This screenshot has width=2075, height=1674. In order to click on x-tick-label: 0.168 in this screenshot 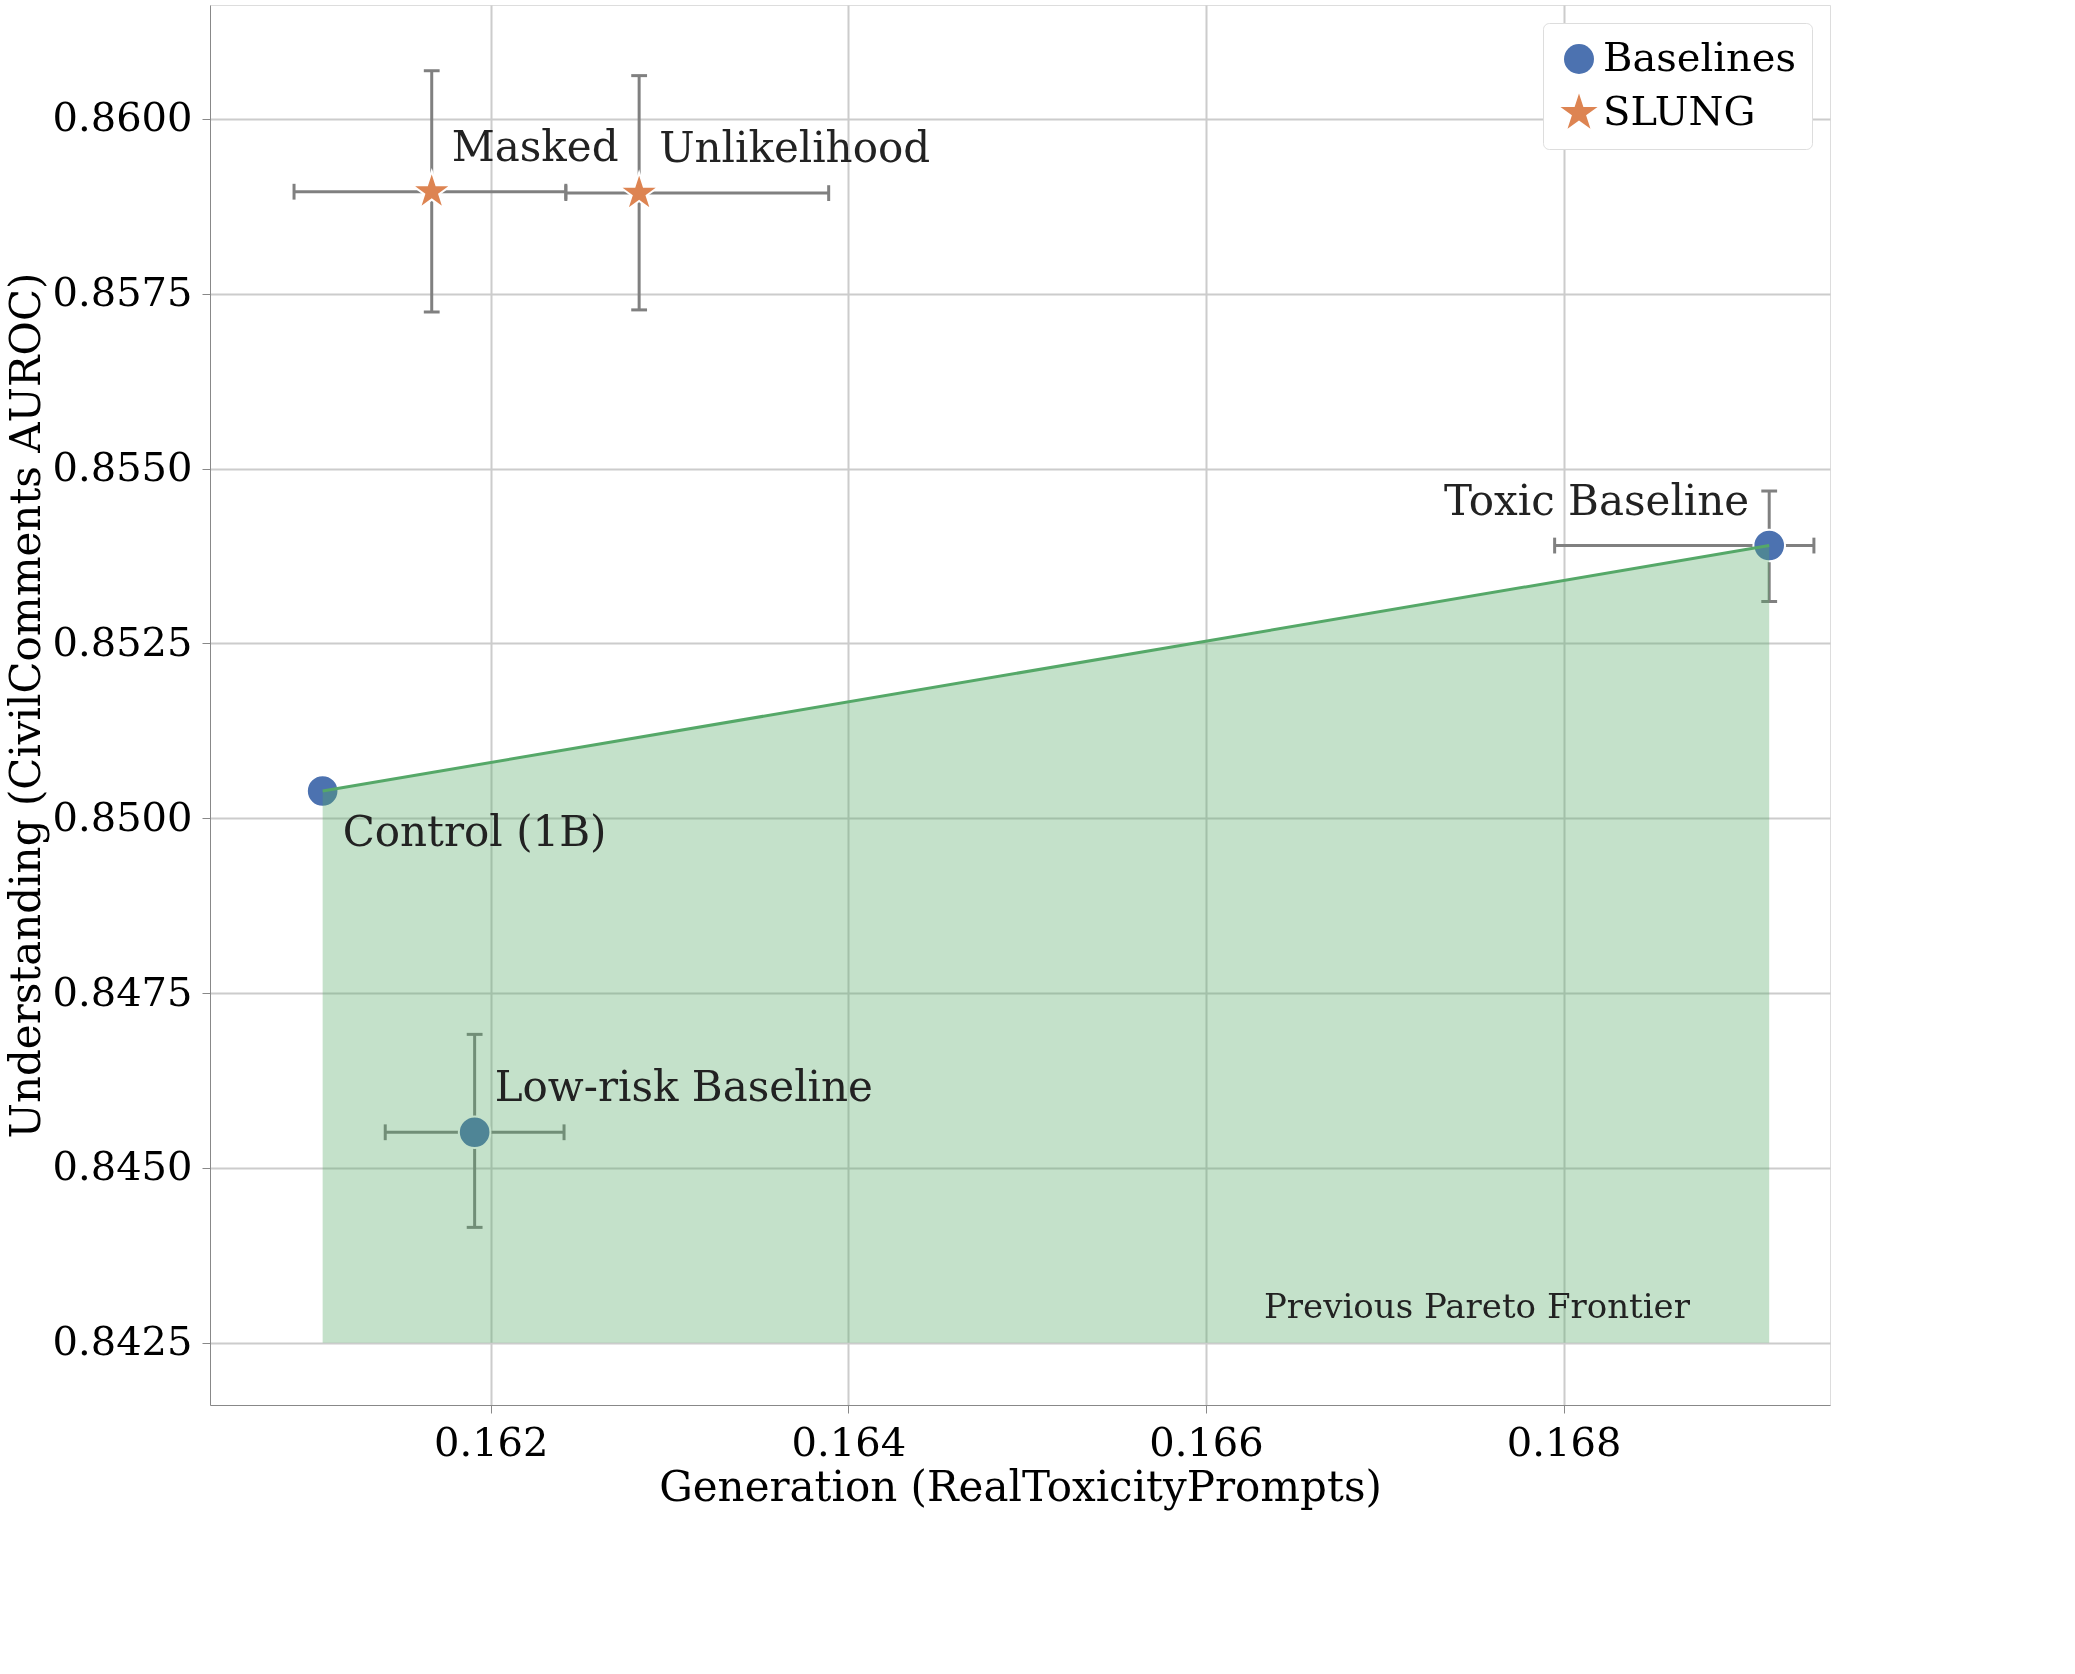, I will do `click(1564, 1441)`.